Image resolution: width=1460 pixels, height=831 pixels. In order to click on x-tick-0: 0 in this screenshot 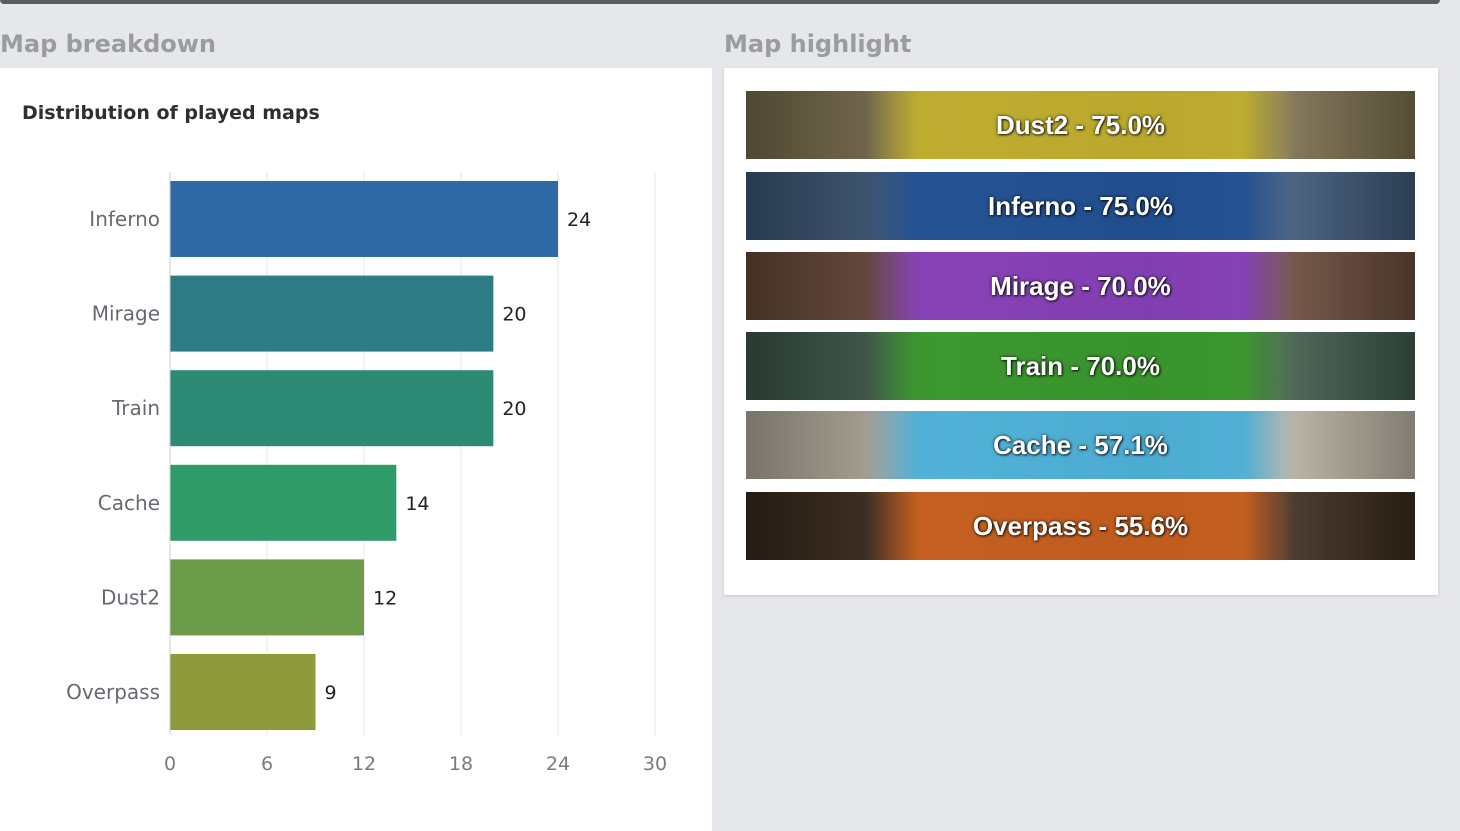, I will do `click(170, 764)`.